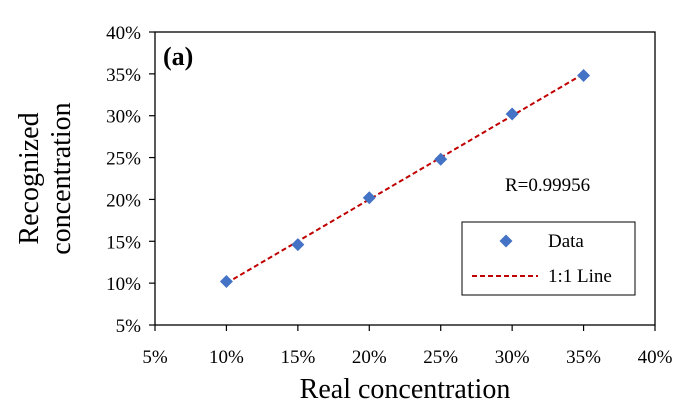 The height and width of the screenshot is (416, 686). I want to click on legend-label-data: Data, so click(566, 241).